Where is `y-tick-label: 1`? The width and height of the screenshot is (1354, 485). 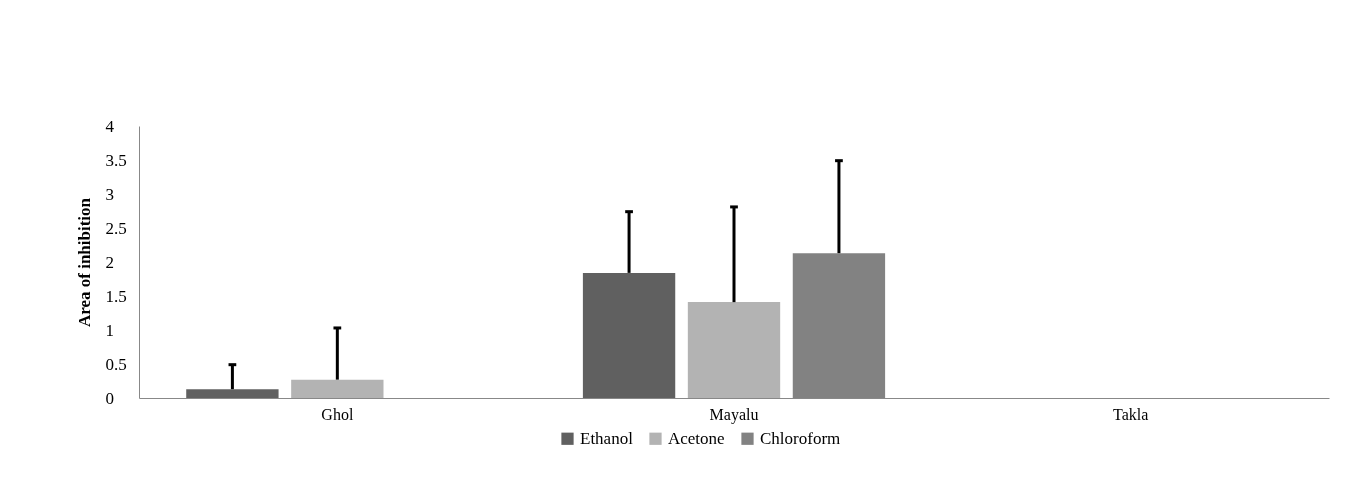 y-tick-label: 1 is located at coordinates (109, 330).